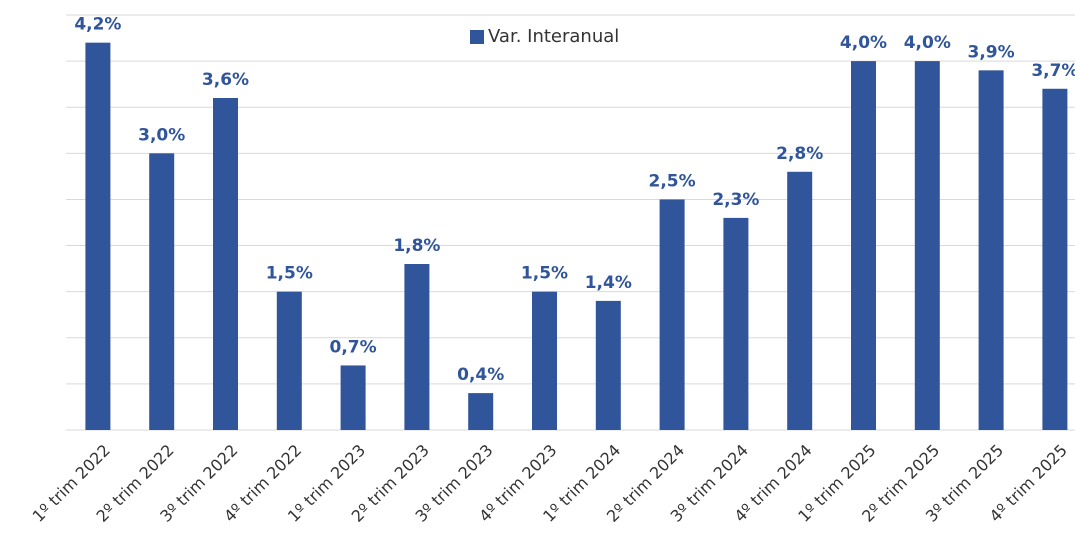  What do you see at coordinates (553, 36) in the screenshot?
I see `legend-label: Var. Interanual` at bounding box center [553, 36].